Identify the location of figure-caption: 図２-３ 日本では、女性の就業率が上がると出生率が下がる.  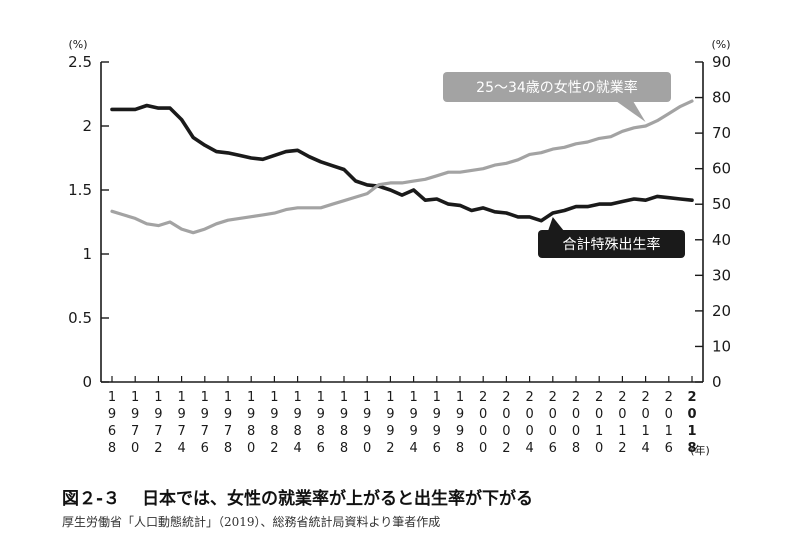
(297, 496).